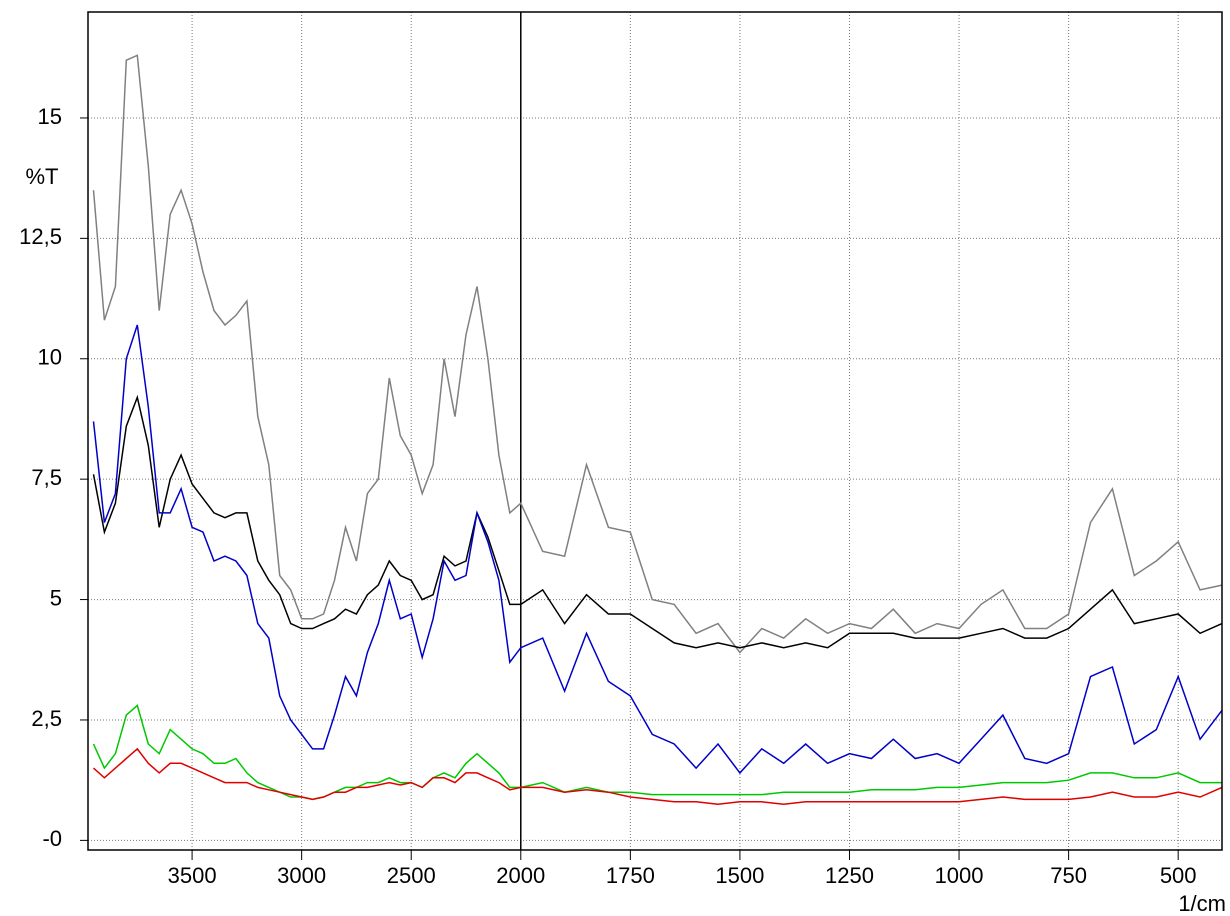 The height and width of the screenshot is (916, 1230). I want to click on x-tick-label: 3500, so click(192, 875).